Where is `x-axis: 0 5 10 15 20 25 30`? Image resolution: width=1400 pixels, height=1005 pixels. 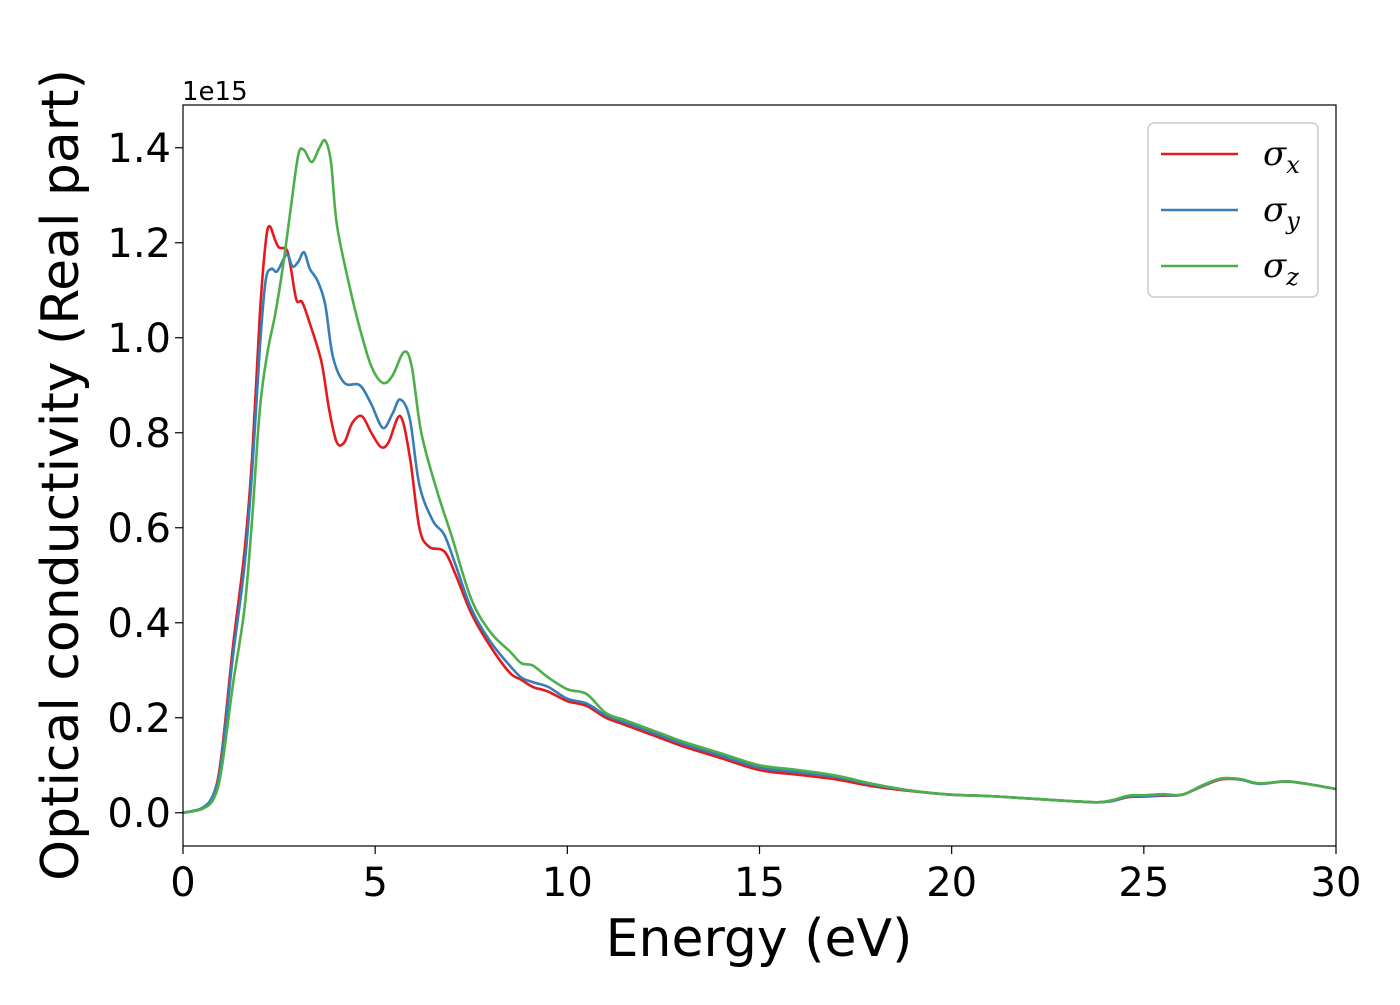
x-axis: 0 5 10 15 20 25 30 is located at coordinates (765, 876).